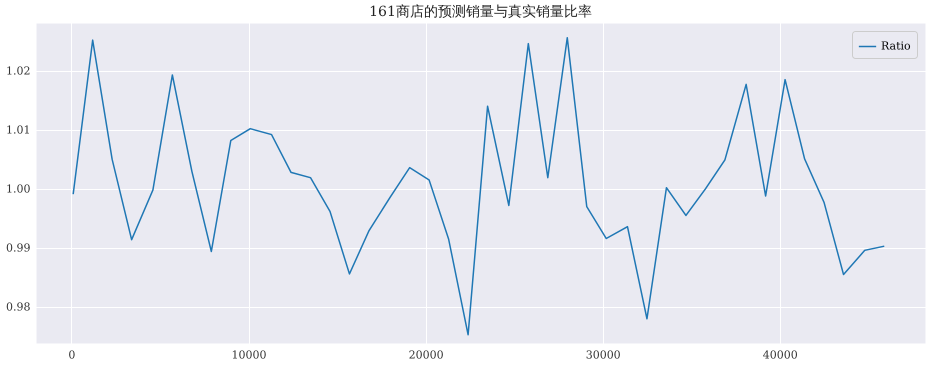 The height and width of the screenshot is (374, 933). Describe the element at coordinates (603, 355) in the screenshot. I see `x-tick-label: 30000` at that location.